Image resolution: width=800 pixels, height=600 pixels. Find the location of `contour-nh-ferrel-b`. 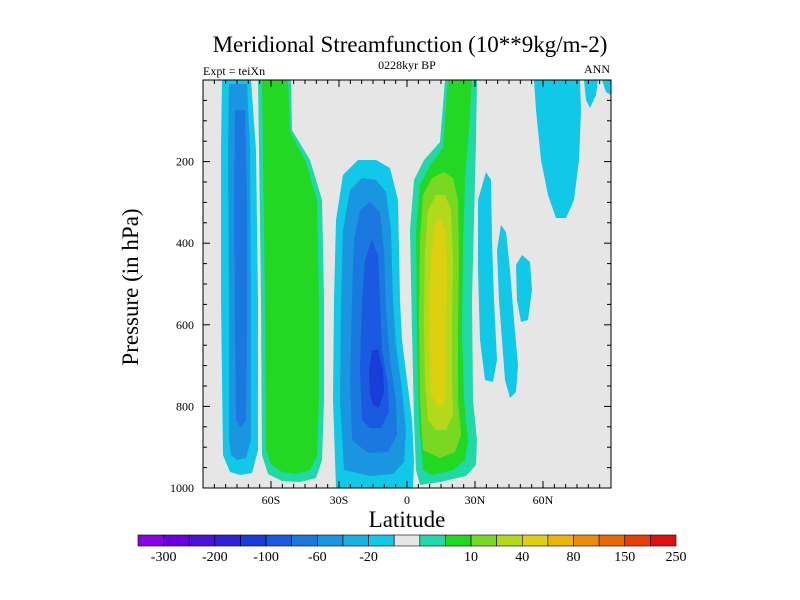

contour-nh-ferrel-b is located at coordinates (507, 311).